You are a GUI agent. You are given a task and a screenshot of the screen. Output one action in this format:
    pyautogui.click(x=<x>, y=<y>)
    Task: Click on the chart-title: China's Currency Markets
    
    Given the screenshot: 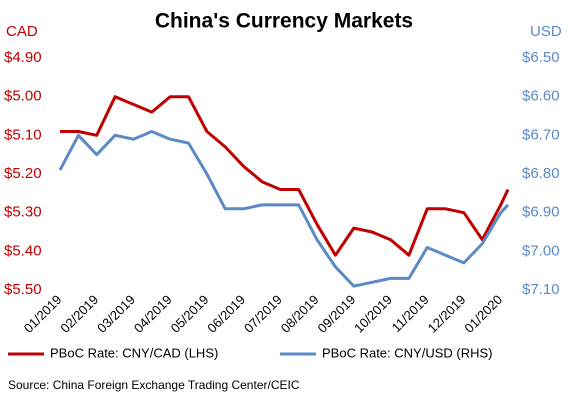 What is the action you would take?
    pyautogui.click(x=284, y=21)
    